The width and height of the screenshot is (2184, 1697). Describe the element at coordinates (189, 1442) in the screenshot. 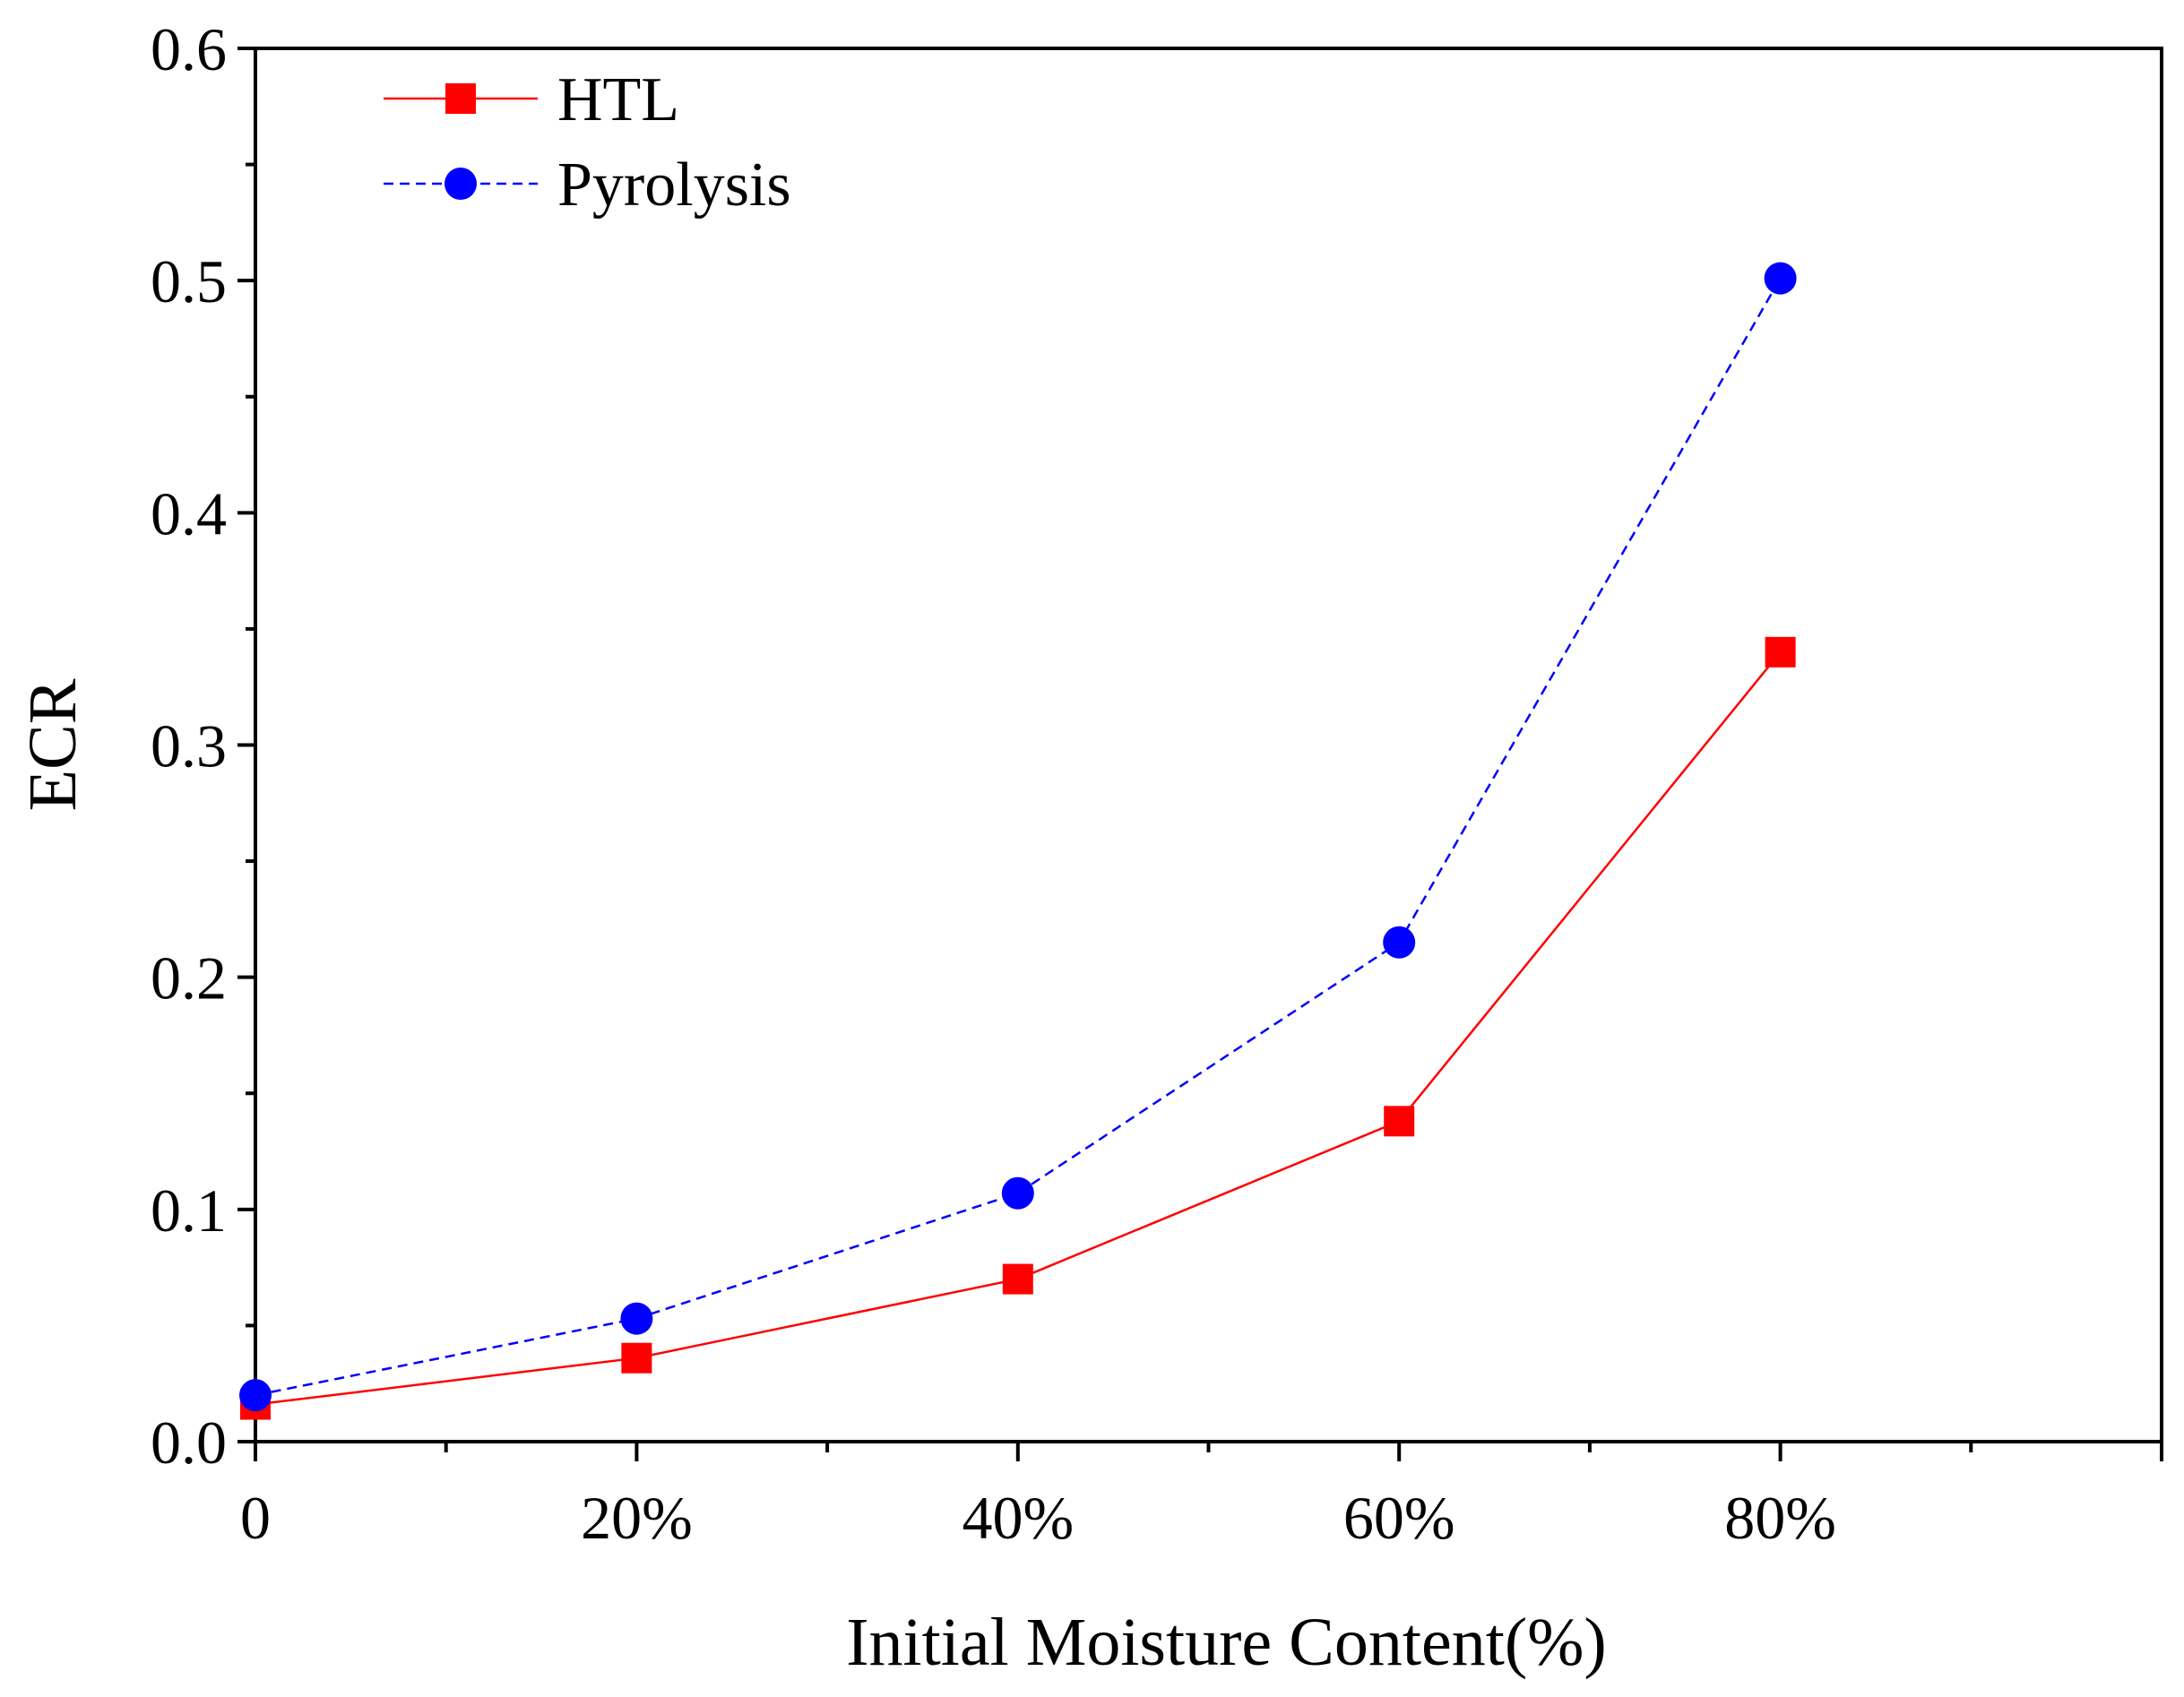

I see `y-tick-label: 0.0` at that location.